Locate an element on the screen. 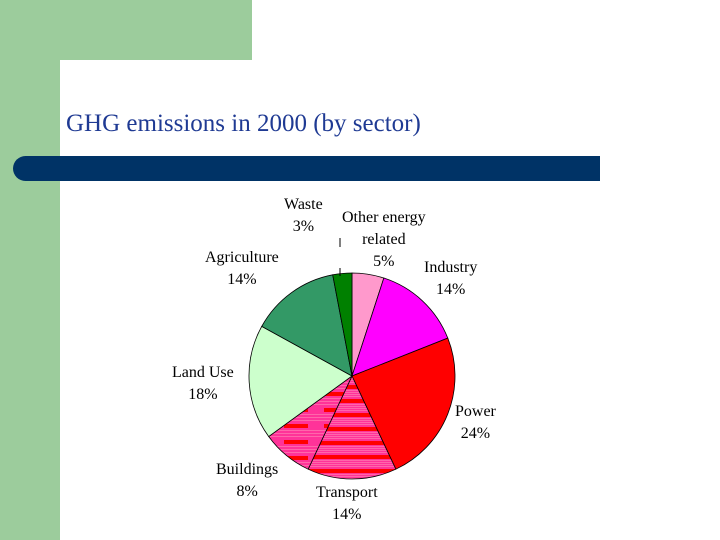 This screenshot has height=540, width=720. label-buildings: Buildings 8% is located at coordinates (247, 480).